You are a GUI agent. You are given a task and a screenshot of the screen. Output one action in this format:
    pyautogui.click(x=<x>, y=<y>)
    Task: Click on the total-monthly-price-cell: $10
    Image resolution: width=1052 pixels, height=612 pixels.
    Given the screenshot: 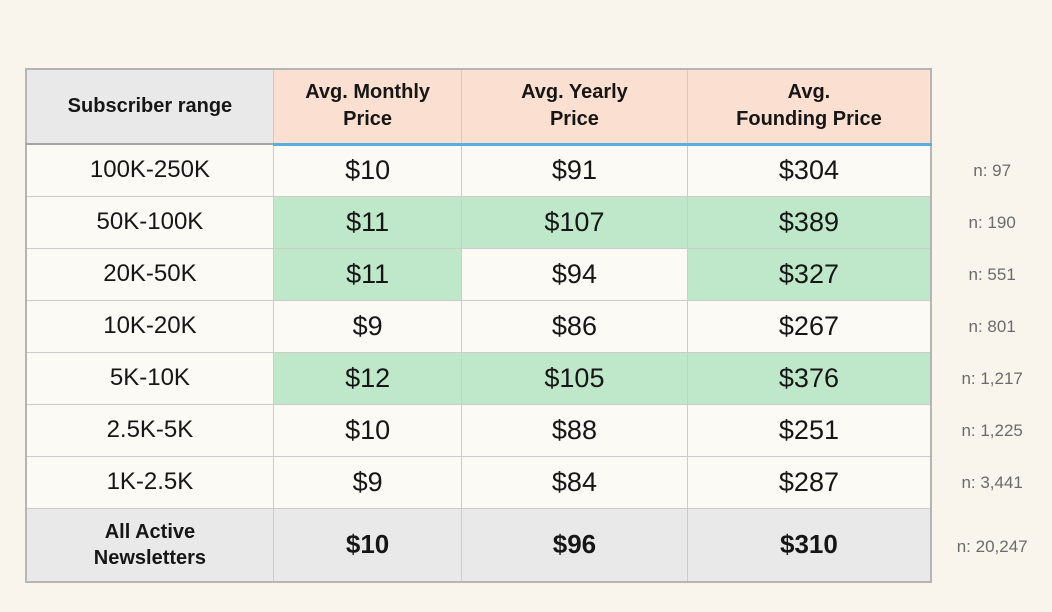 What is the action you would take?
    pyautogui.click(x=367, y=545)
    